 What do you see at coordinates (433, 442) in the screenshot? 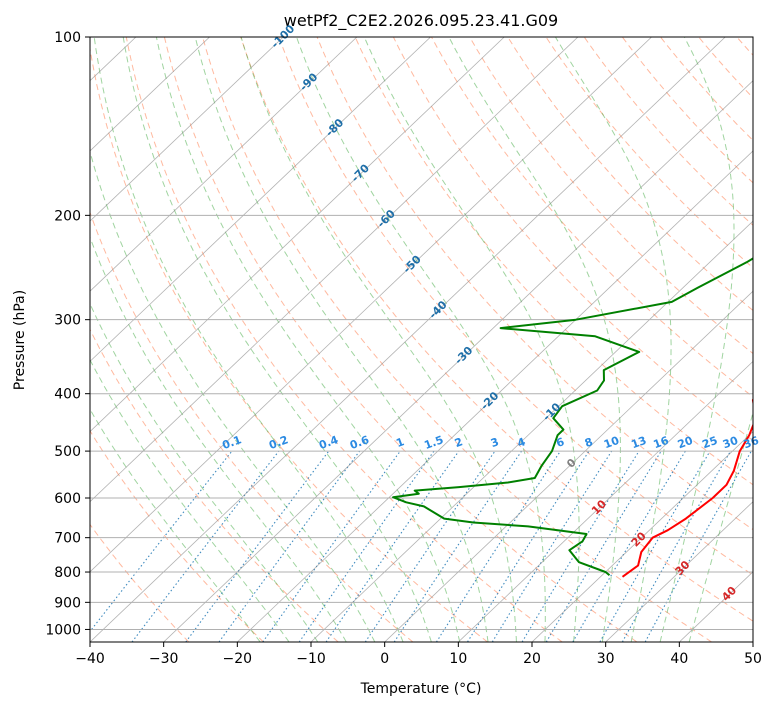
I see `mixing-ratio-label: 1.5` at bounding box center [433, 442].